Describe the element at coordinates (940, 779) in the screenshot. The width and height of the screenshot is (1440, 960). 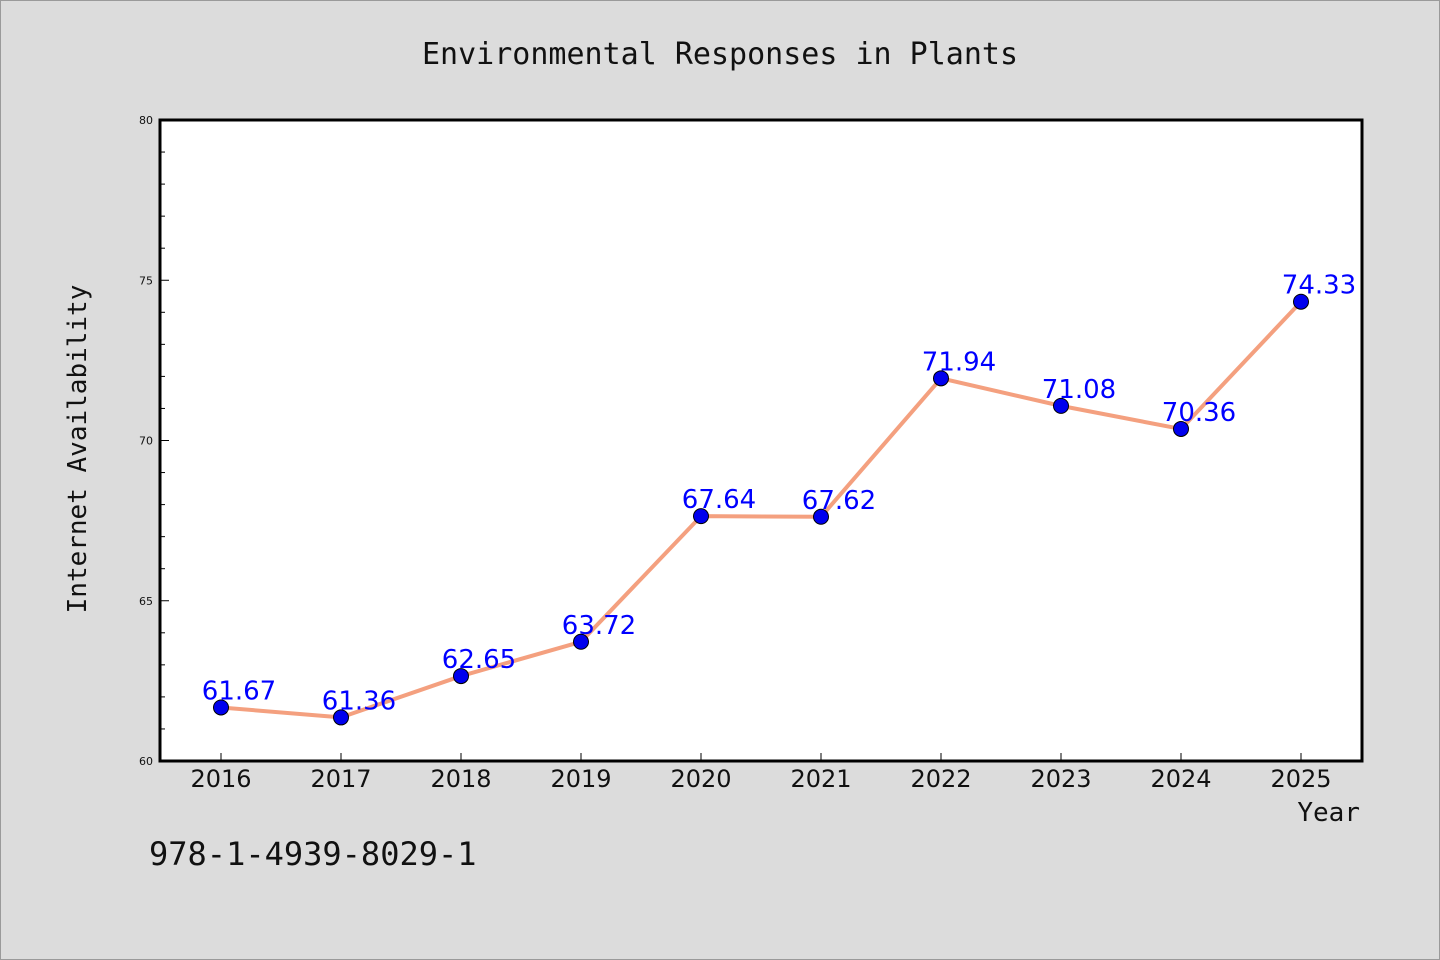
I see `x-tick-label: 2022` at that location.